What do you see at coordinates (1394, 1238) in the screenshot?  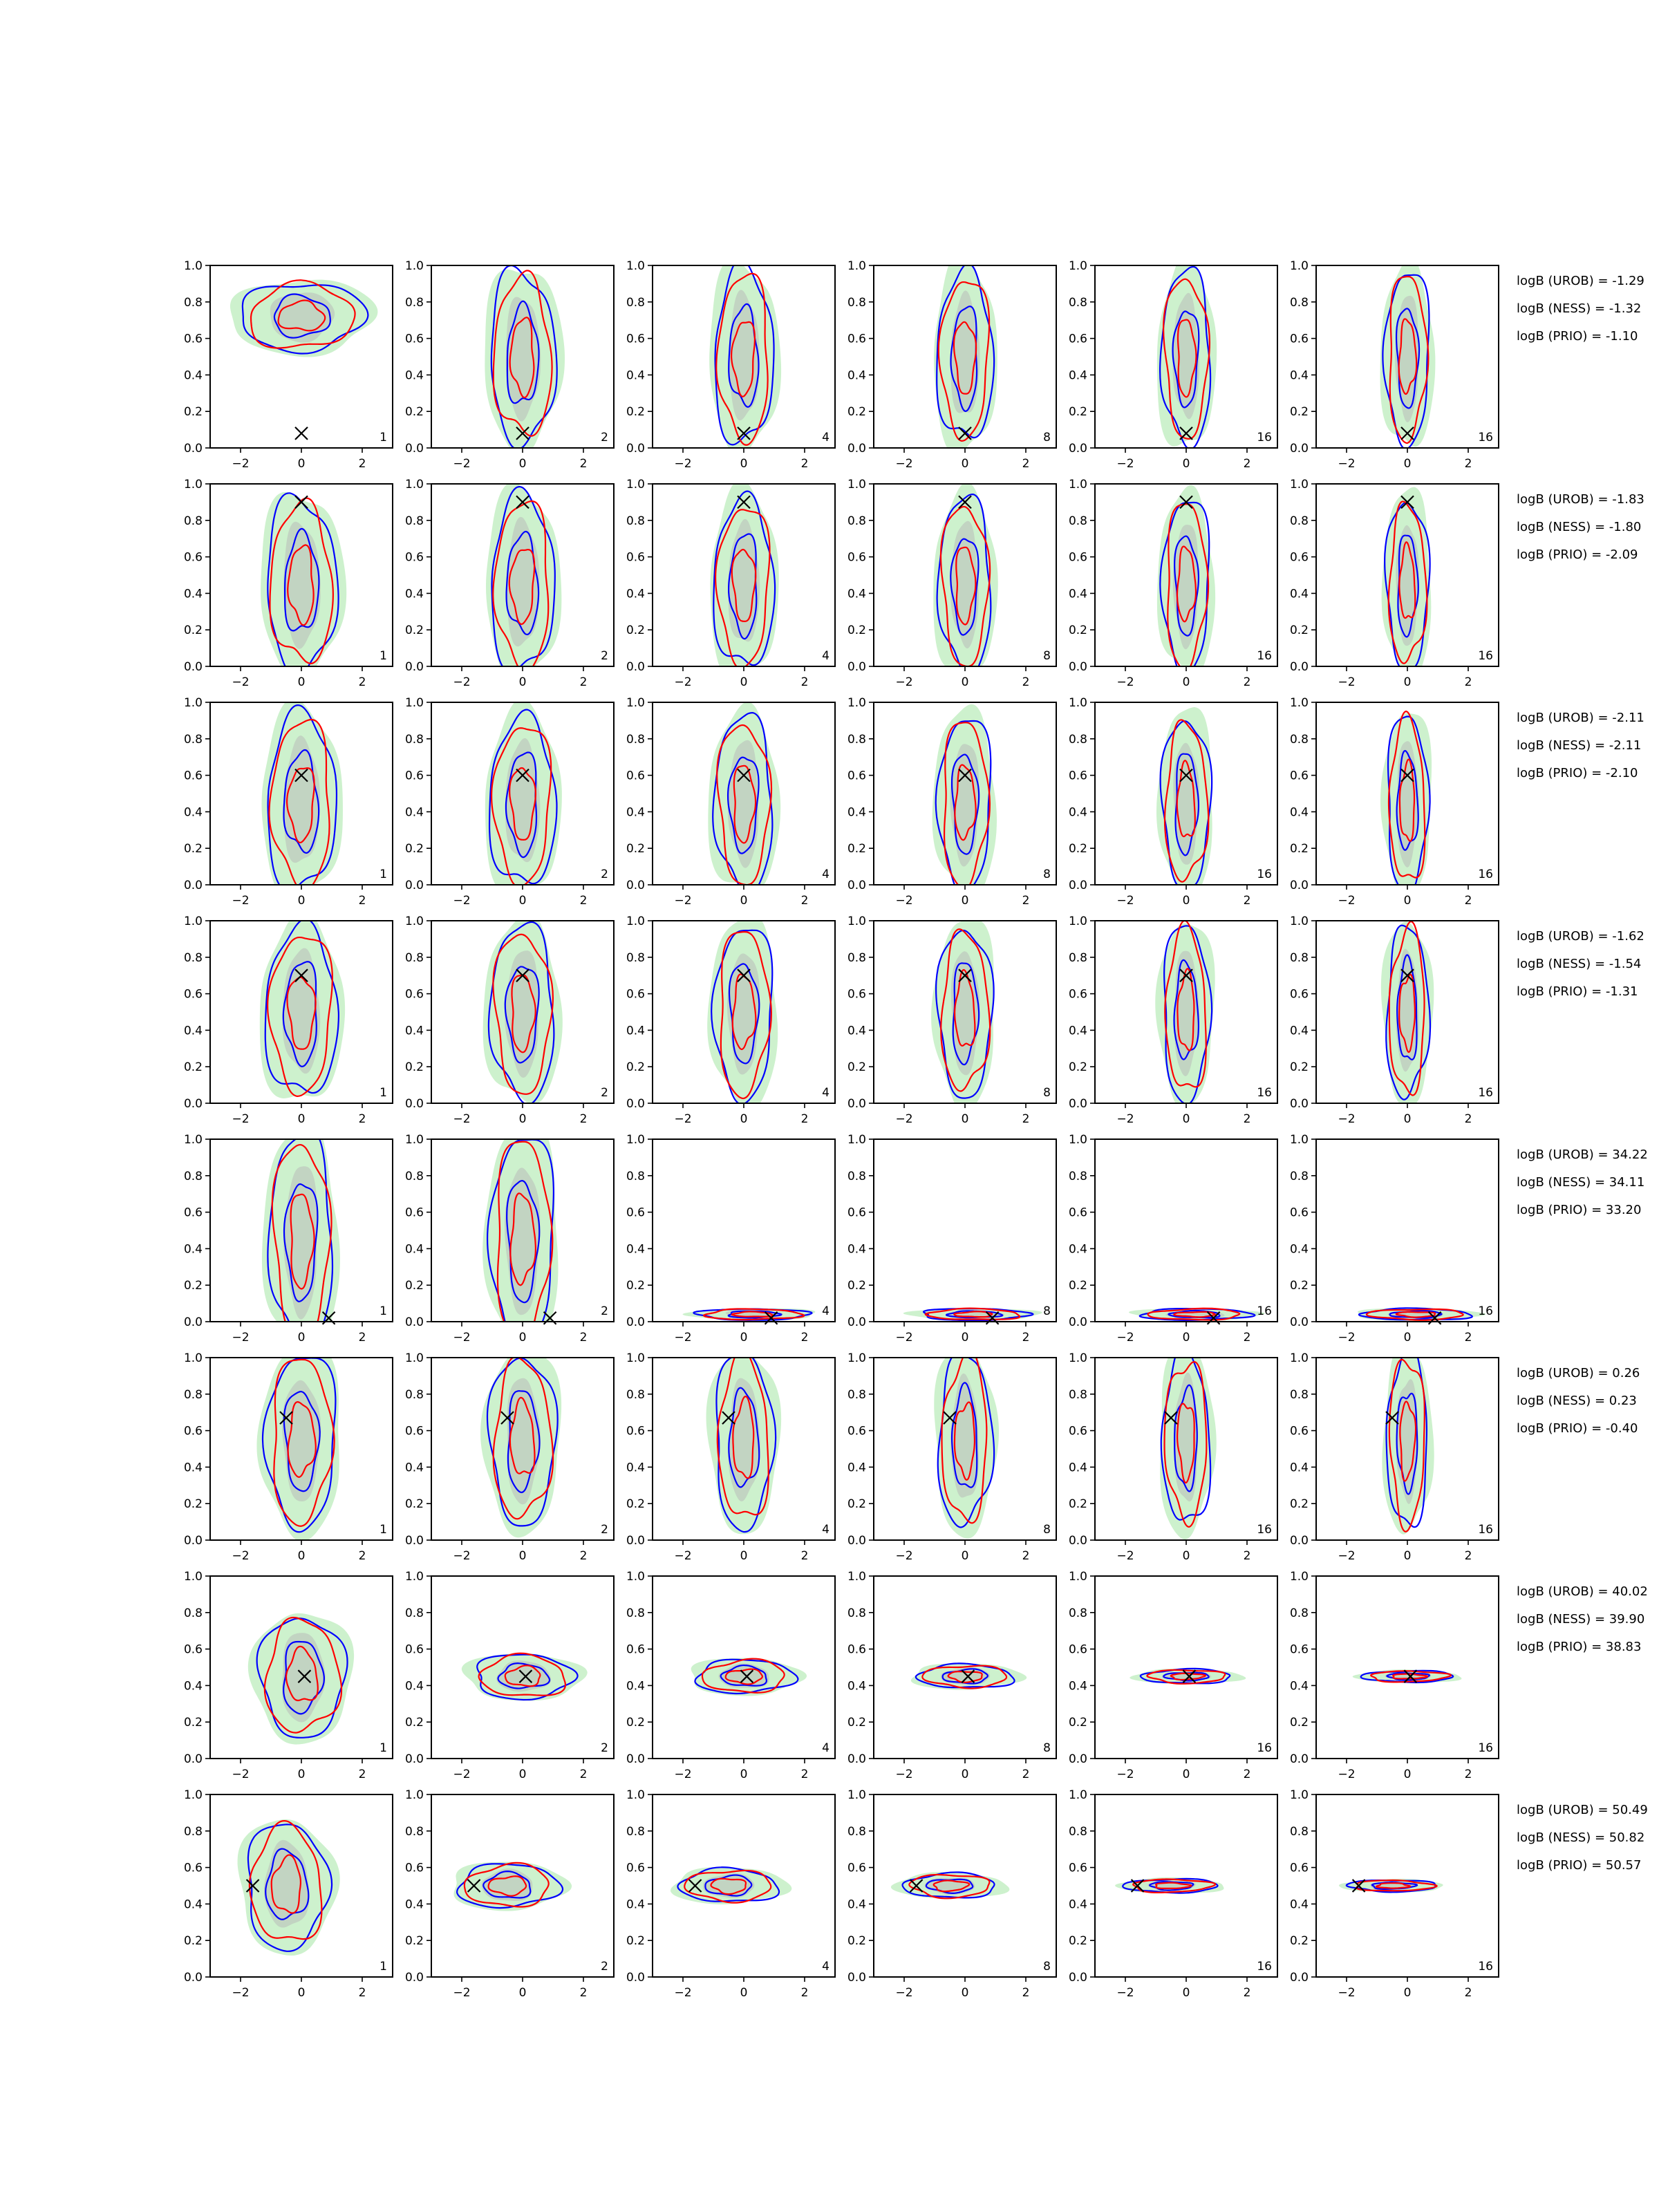 I see `panel-r5-c6: −2 0 2 0.0 0.2 0.4 0.6 0.8 1.0 16` at bounding box center [1394, 1238].